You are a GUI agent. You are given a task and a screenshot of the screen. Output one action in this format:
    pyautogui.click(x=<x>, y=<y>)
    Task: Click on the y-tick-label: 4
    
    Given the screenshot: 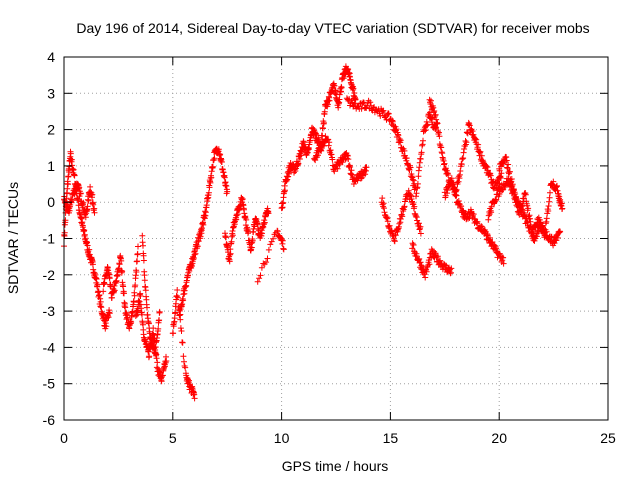 What is the action you would take?
    pyautogui.click(x=51, y=57)
    